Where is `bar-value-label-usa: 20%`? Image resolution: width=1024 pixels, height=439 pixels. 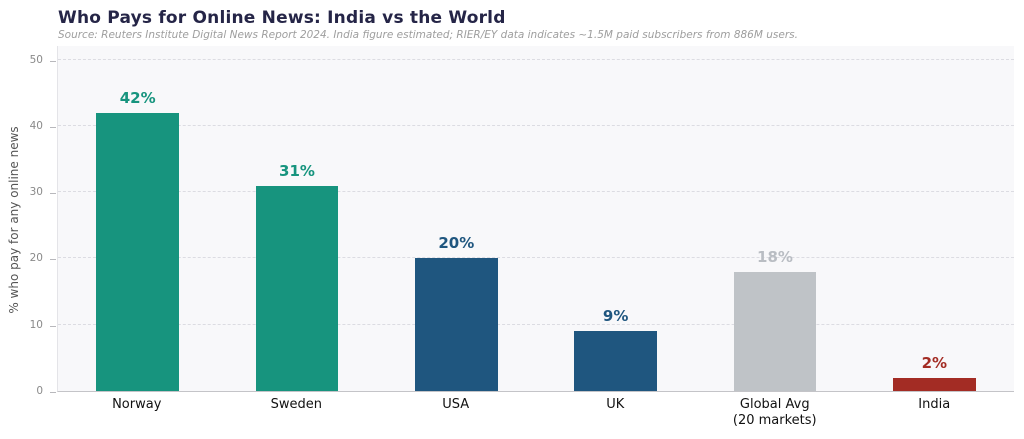 bar-value-label-usa: 20% is located at coordinates (456, 243).